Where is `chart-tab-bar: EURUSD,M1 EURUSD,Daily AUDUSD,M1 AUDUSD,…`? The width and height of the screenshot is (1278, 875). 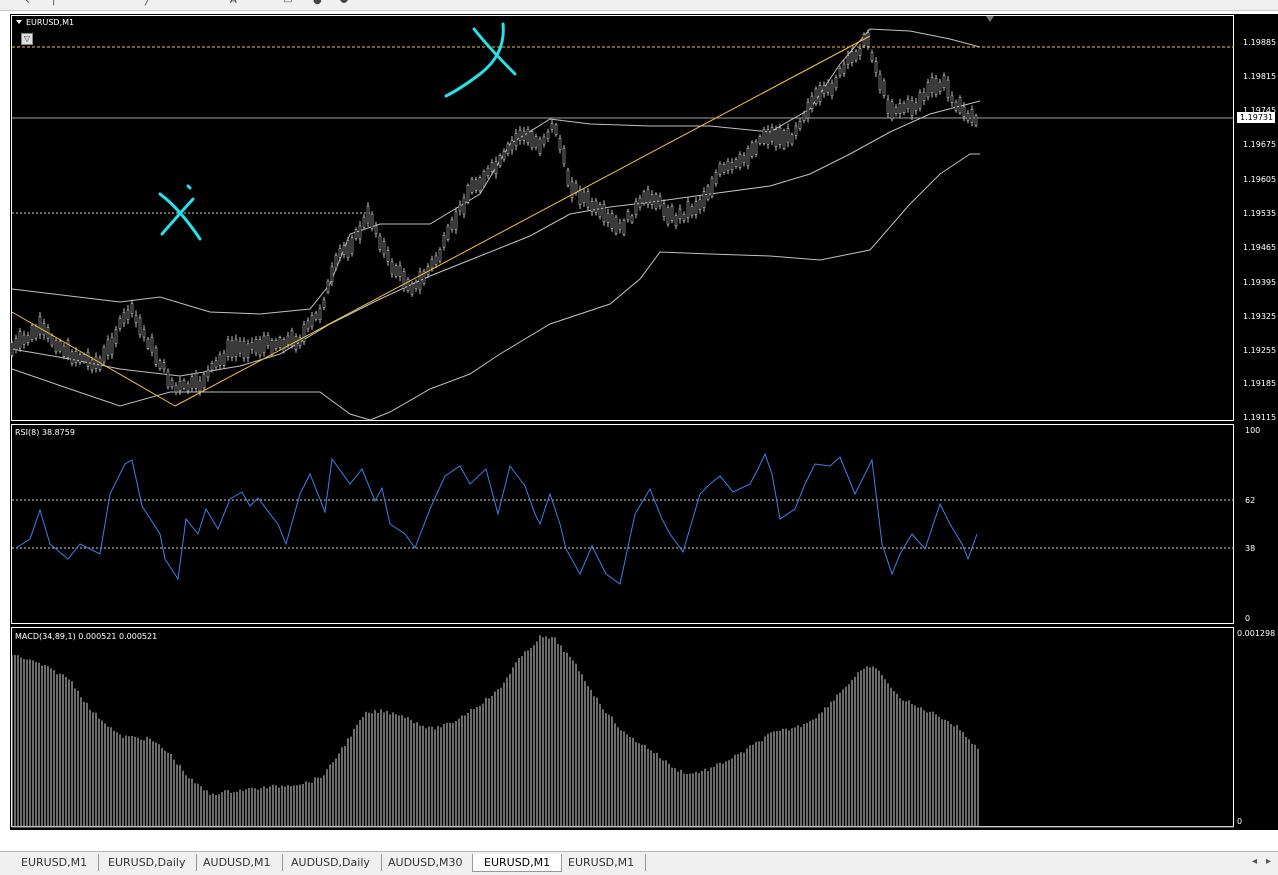
chart-tab-bar: EURUSD,M1 EURUSD,Daily AUDUSD,M1 AUDUSD,… is located at coordinates (639, 863).